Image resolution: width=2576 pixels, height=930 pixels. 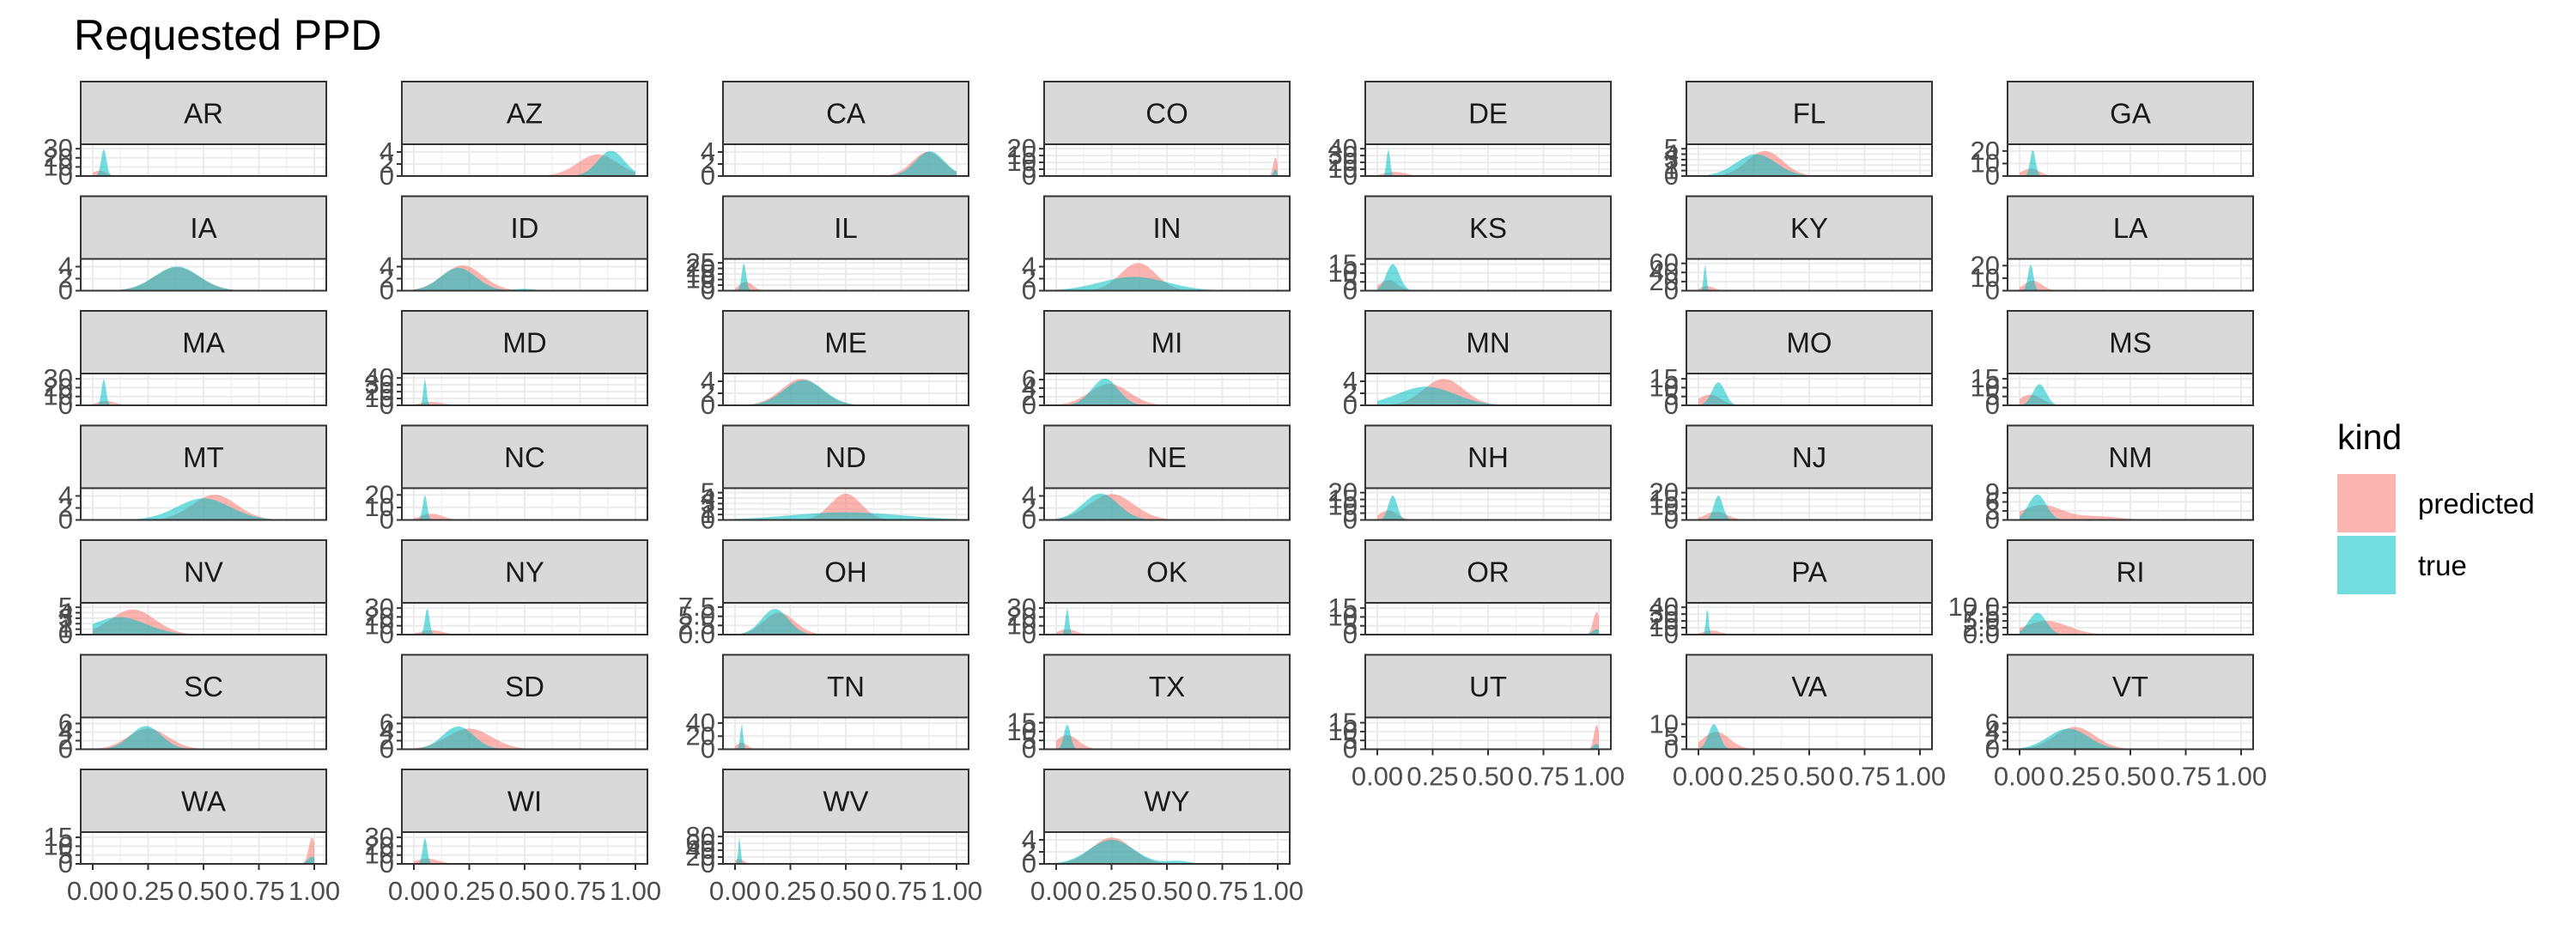 I want to click on y-tick-label-co: 5, so click(x=1029, y=169).